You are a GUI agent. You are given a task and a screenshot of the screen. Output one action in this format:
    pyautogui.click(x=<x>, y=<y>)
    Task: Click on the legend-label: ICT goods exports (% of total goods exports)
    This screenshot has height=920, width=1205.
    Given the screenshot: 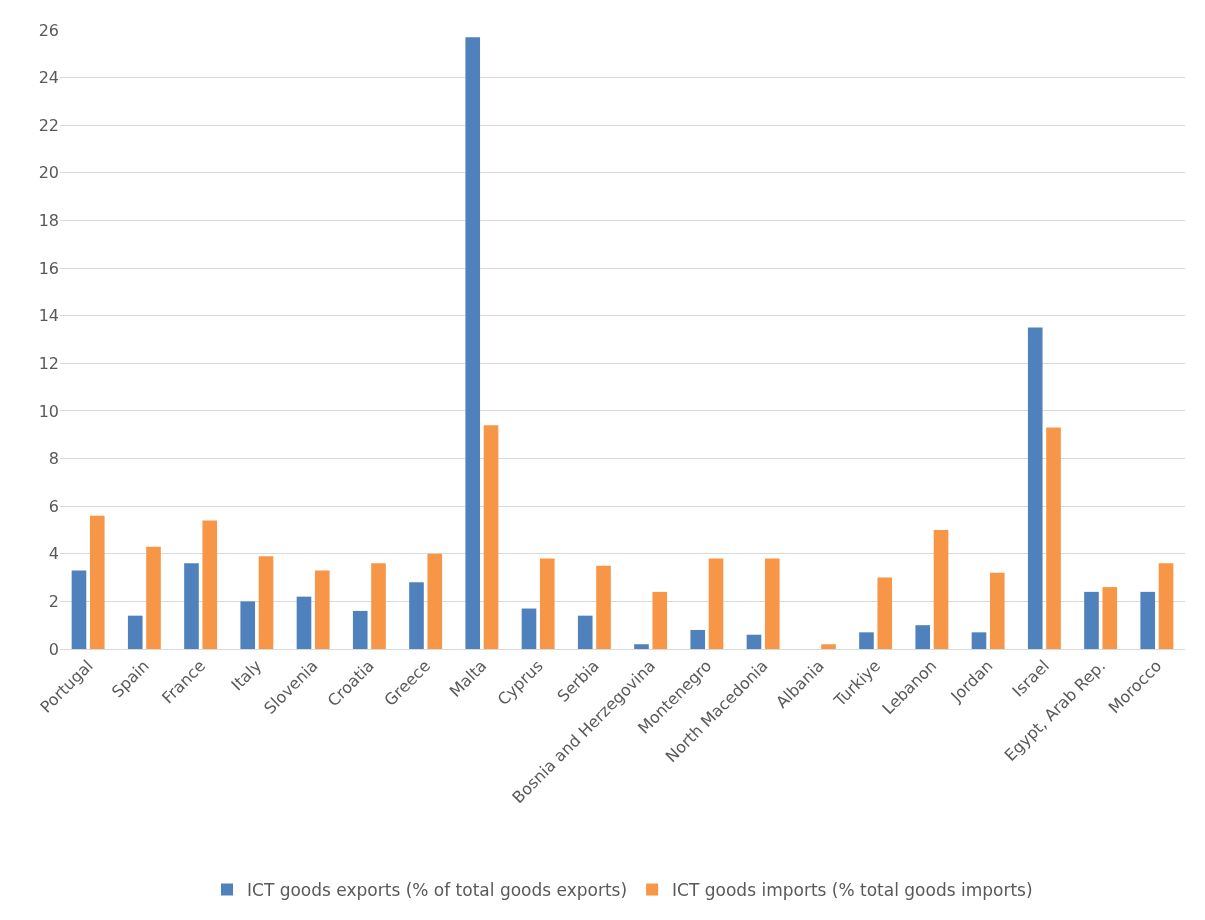 What is the action you would take?
    pyautogui.click(x=437, y=890)
    